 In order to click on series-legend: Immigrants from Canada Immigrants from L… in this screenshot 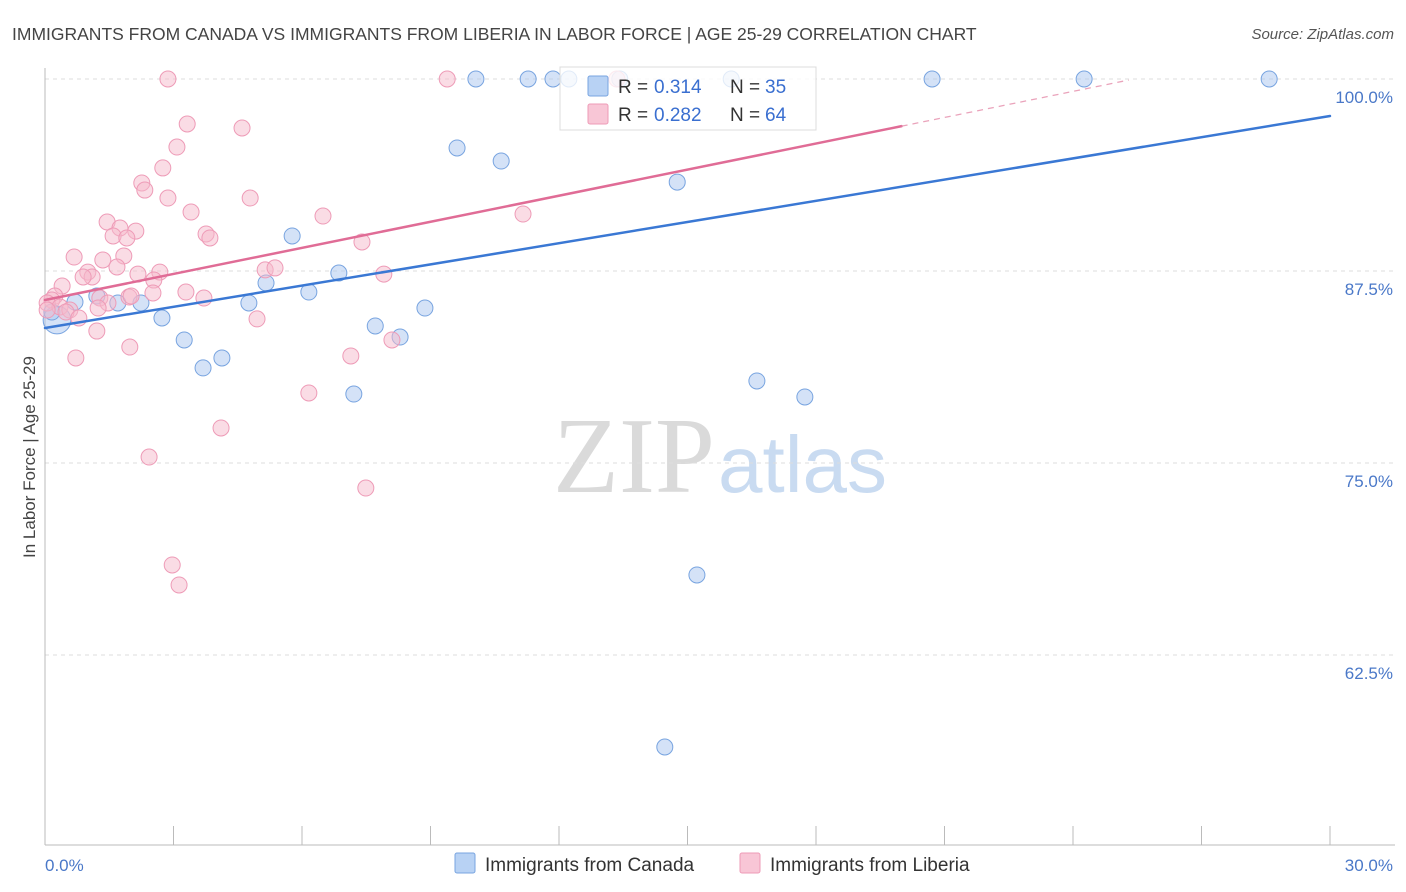, I will do `click(712, 864)`.